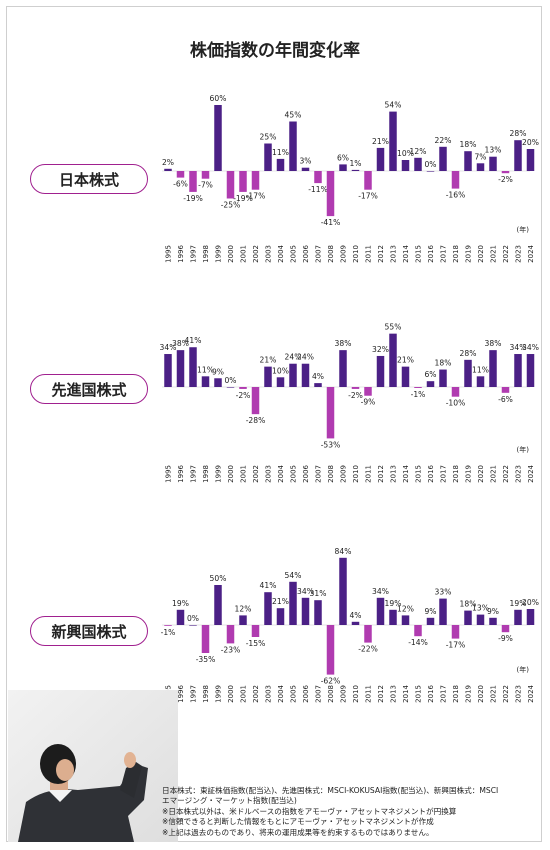 The image size is (550, 850). What do you see at coordinates (268, 137) in the screenshot?
I see `data-label: 25%` at bounding box center [268, 137].